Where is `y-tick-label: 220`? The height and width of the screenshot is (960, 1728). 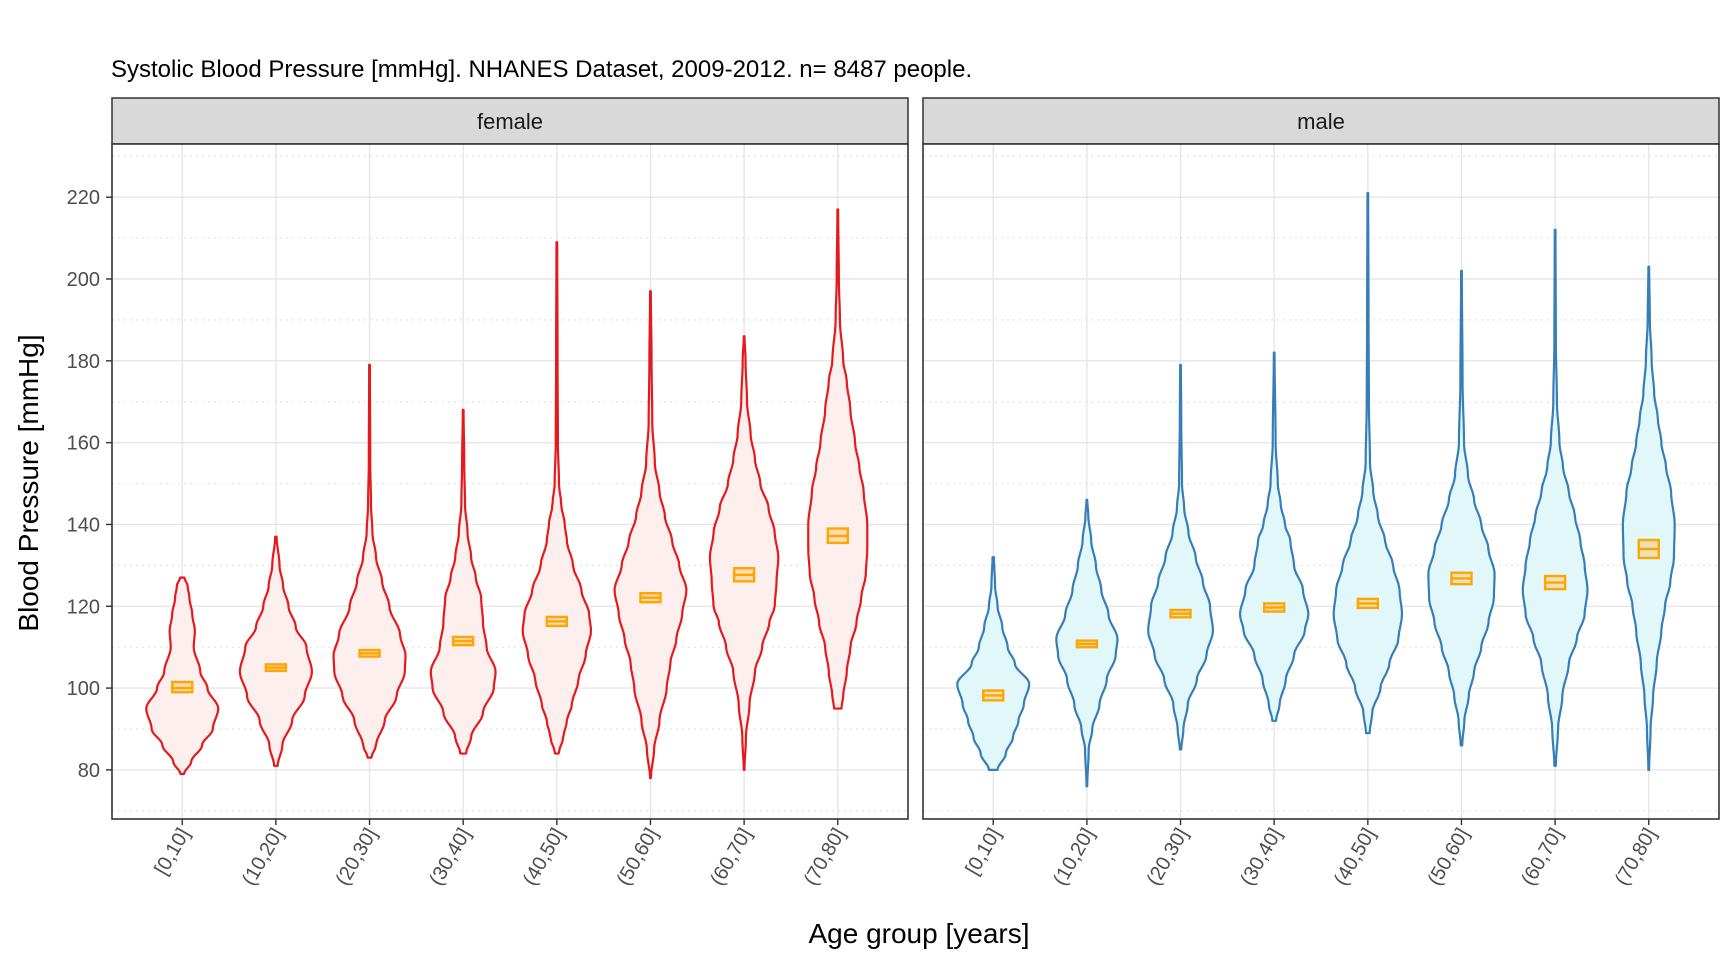 y-tick-label: 220 is located at coordinates (83, 198).